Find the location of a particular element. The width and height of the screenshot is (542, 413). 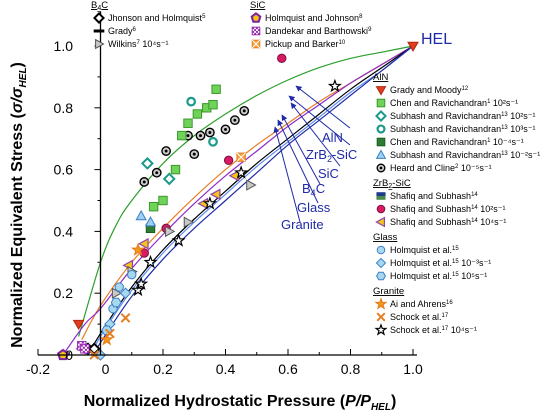

legend-suffix: 10⁻³s⁻¹ is located at coordinates (475, 263).